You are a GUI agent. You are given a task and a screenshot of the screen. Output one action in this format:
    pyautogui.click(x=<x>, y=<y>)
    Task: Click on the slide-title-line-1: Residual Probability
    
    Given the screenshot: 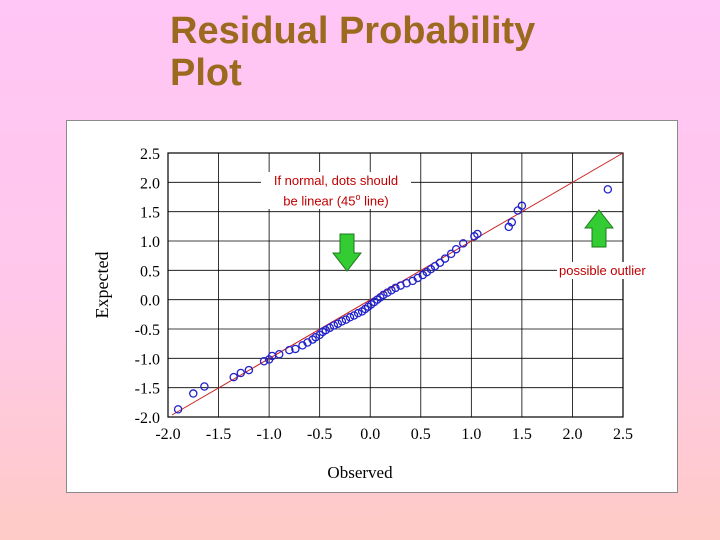 What is the action you would take?
    pyautogui.click(x=353, y=31)
    